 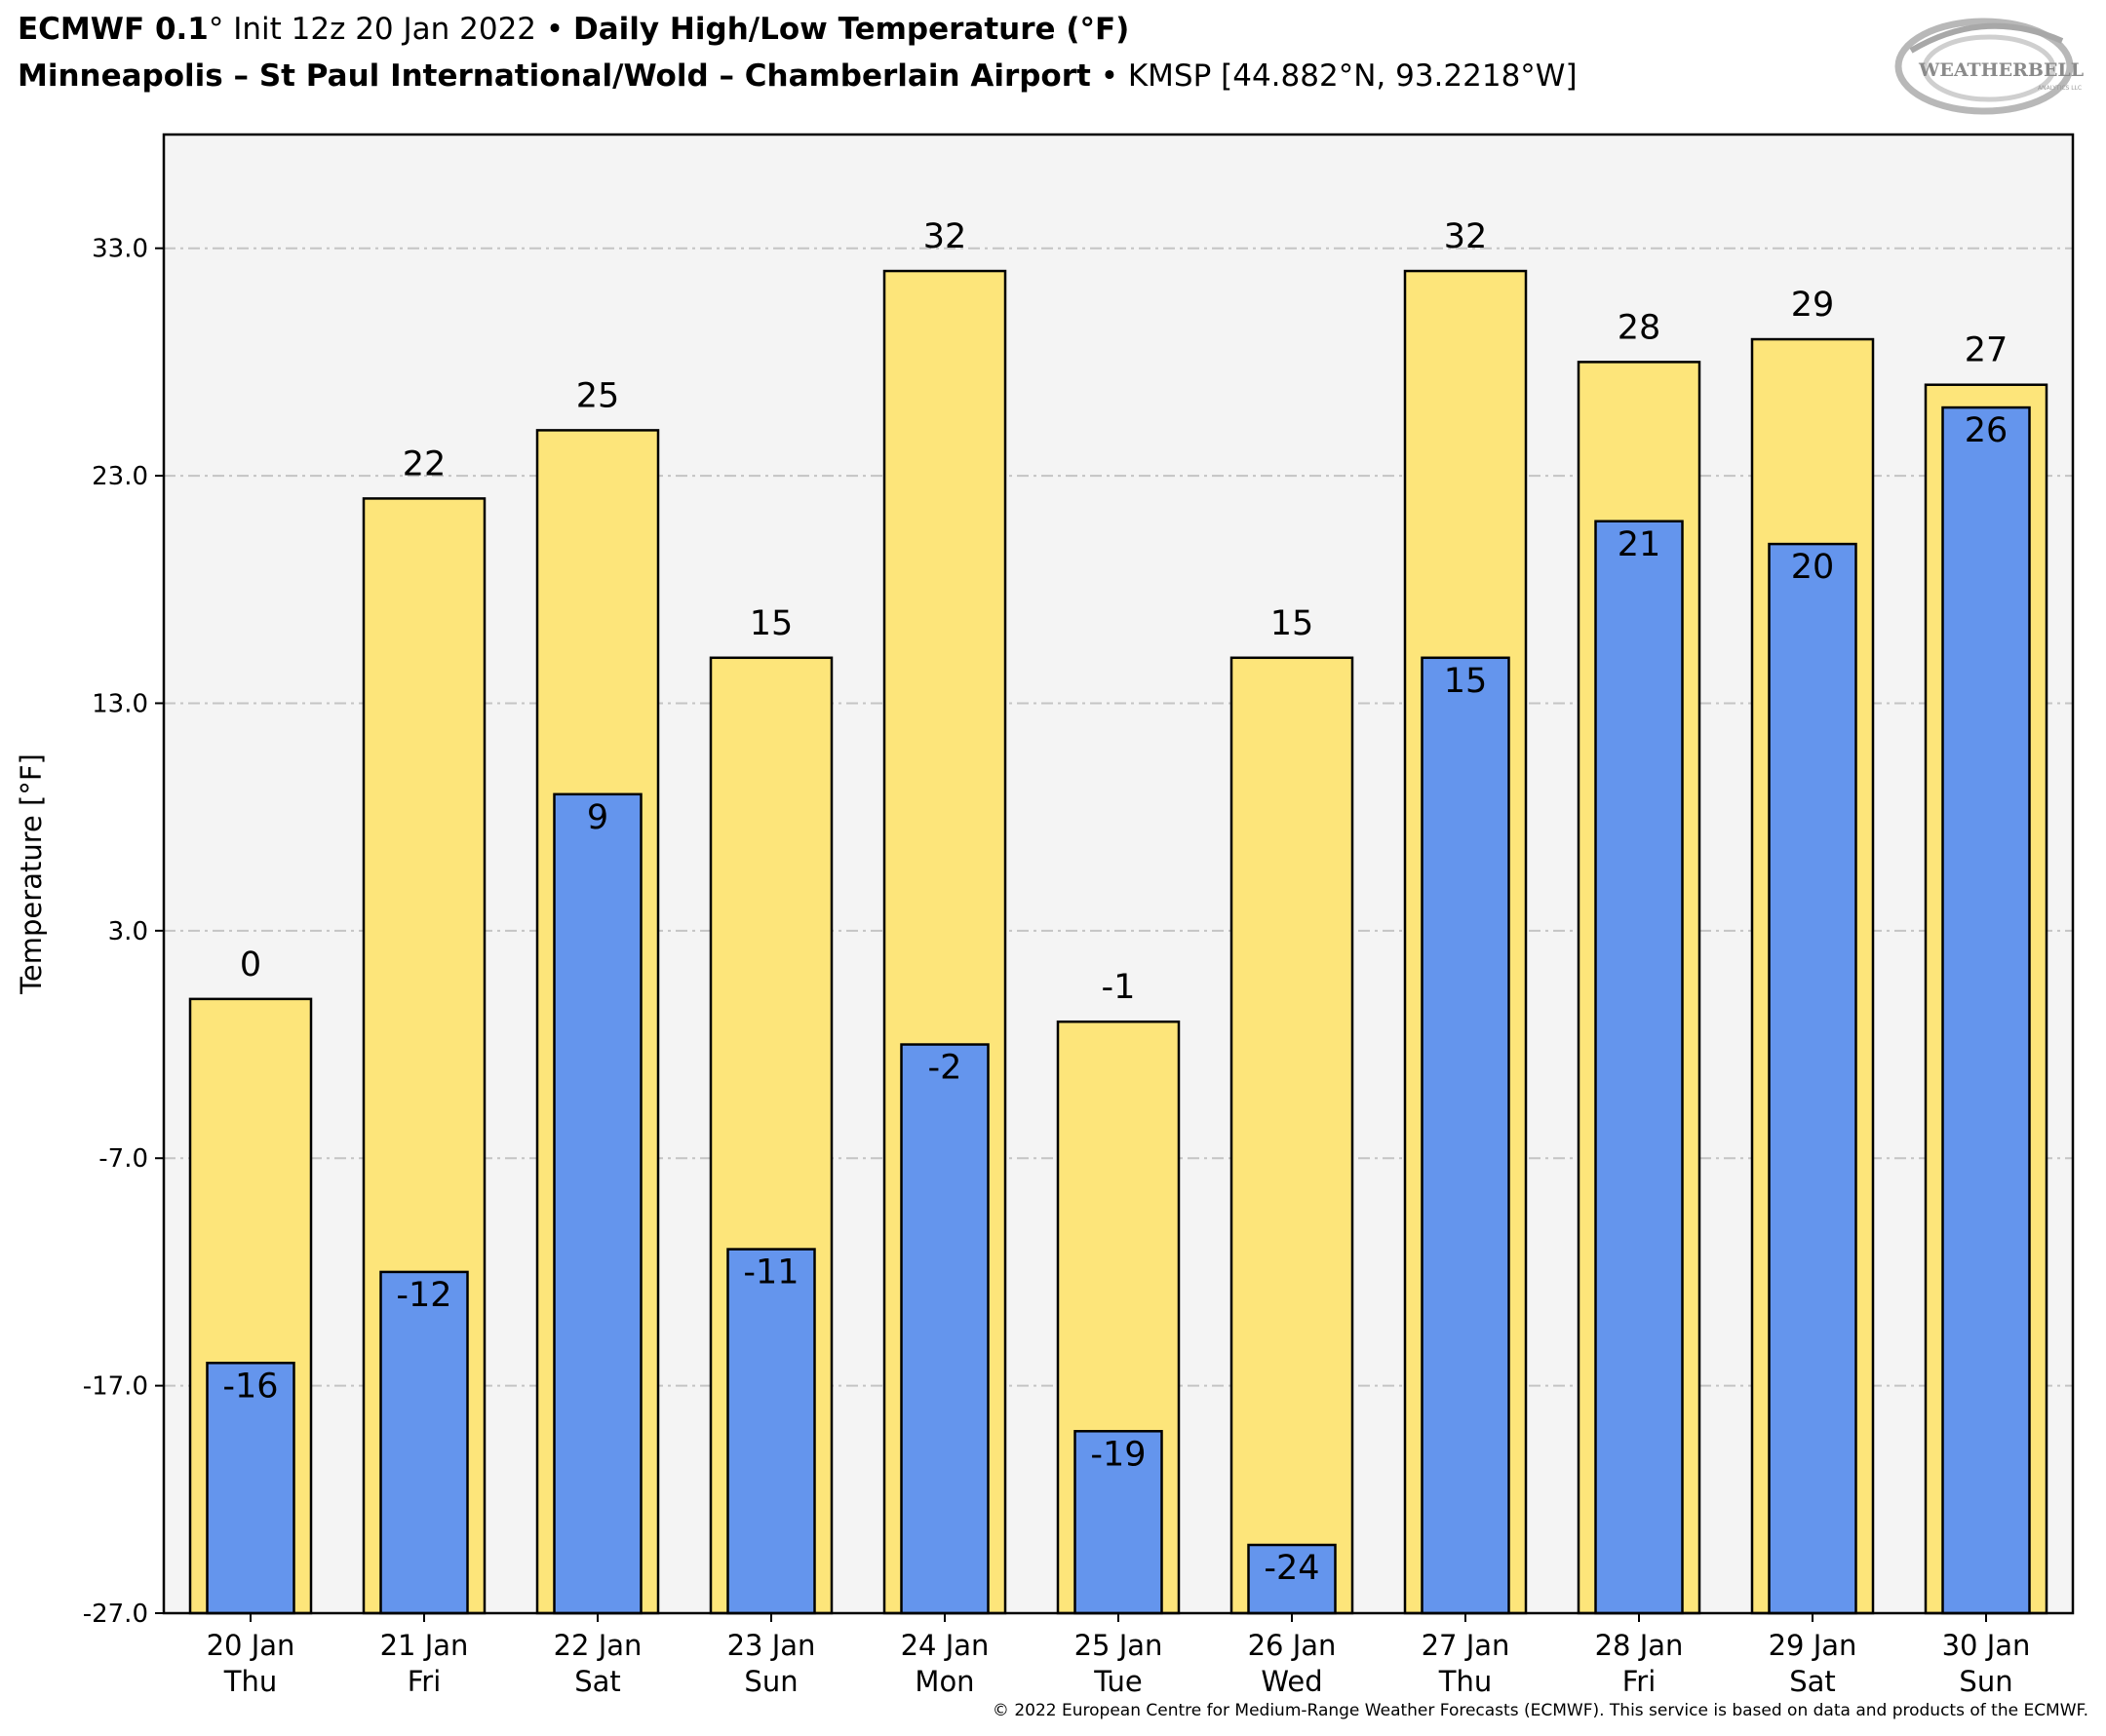 I want to click on high-value-label: 29, so click(x=1813, y=305).